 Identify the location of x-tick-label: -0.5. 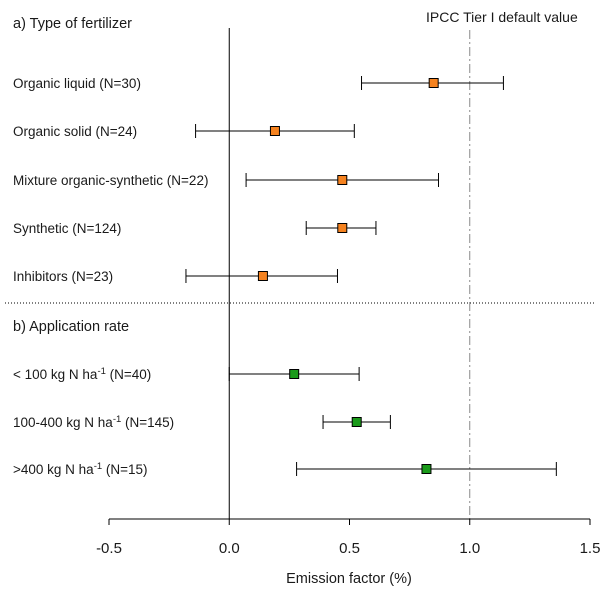
(109, 548).